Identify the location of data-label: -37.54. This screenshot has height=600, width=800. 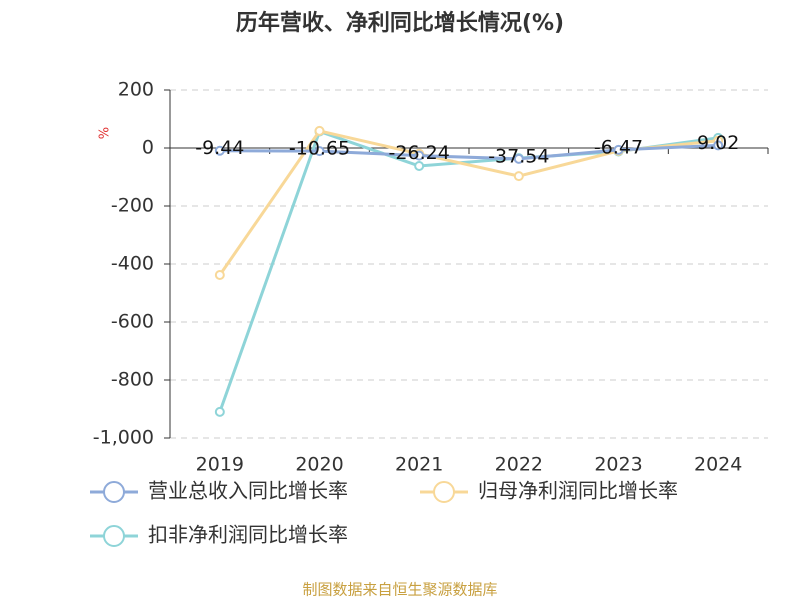
(518, 156).